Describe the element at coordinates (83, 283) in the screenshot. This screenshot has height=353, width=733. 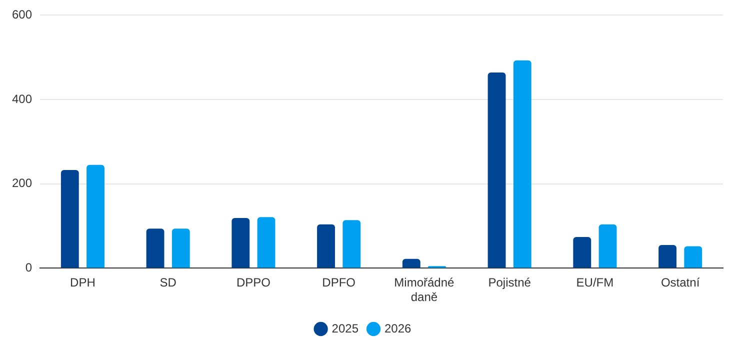
I see `x-tick-label: DPH` at that location.